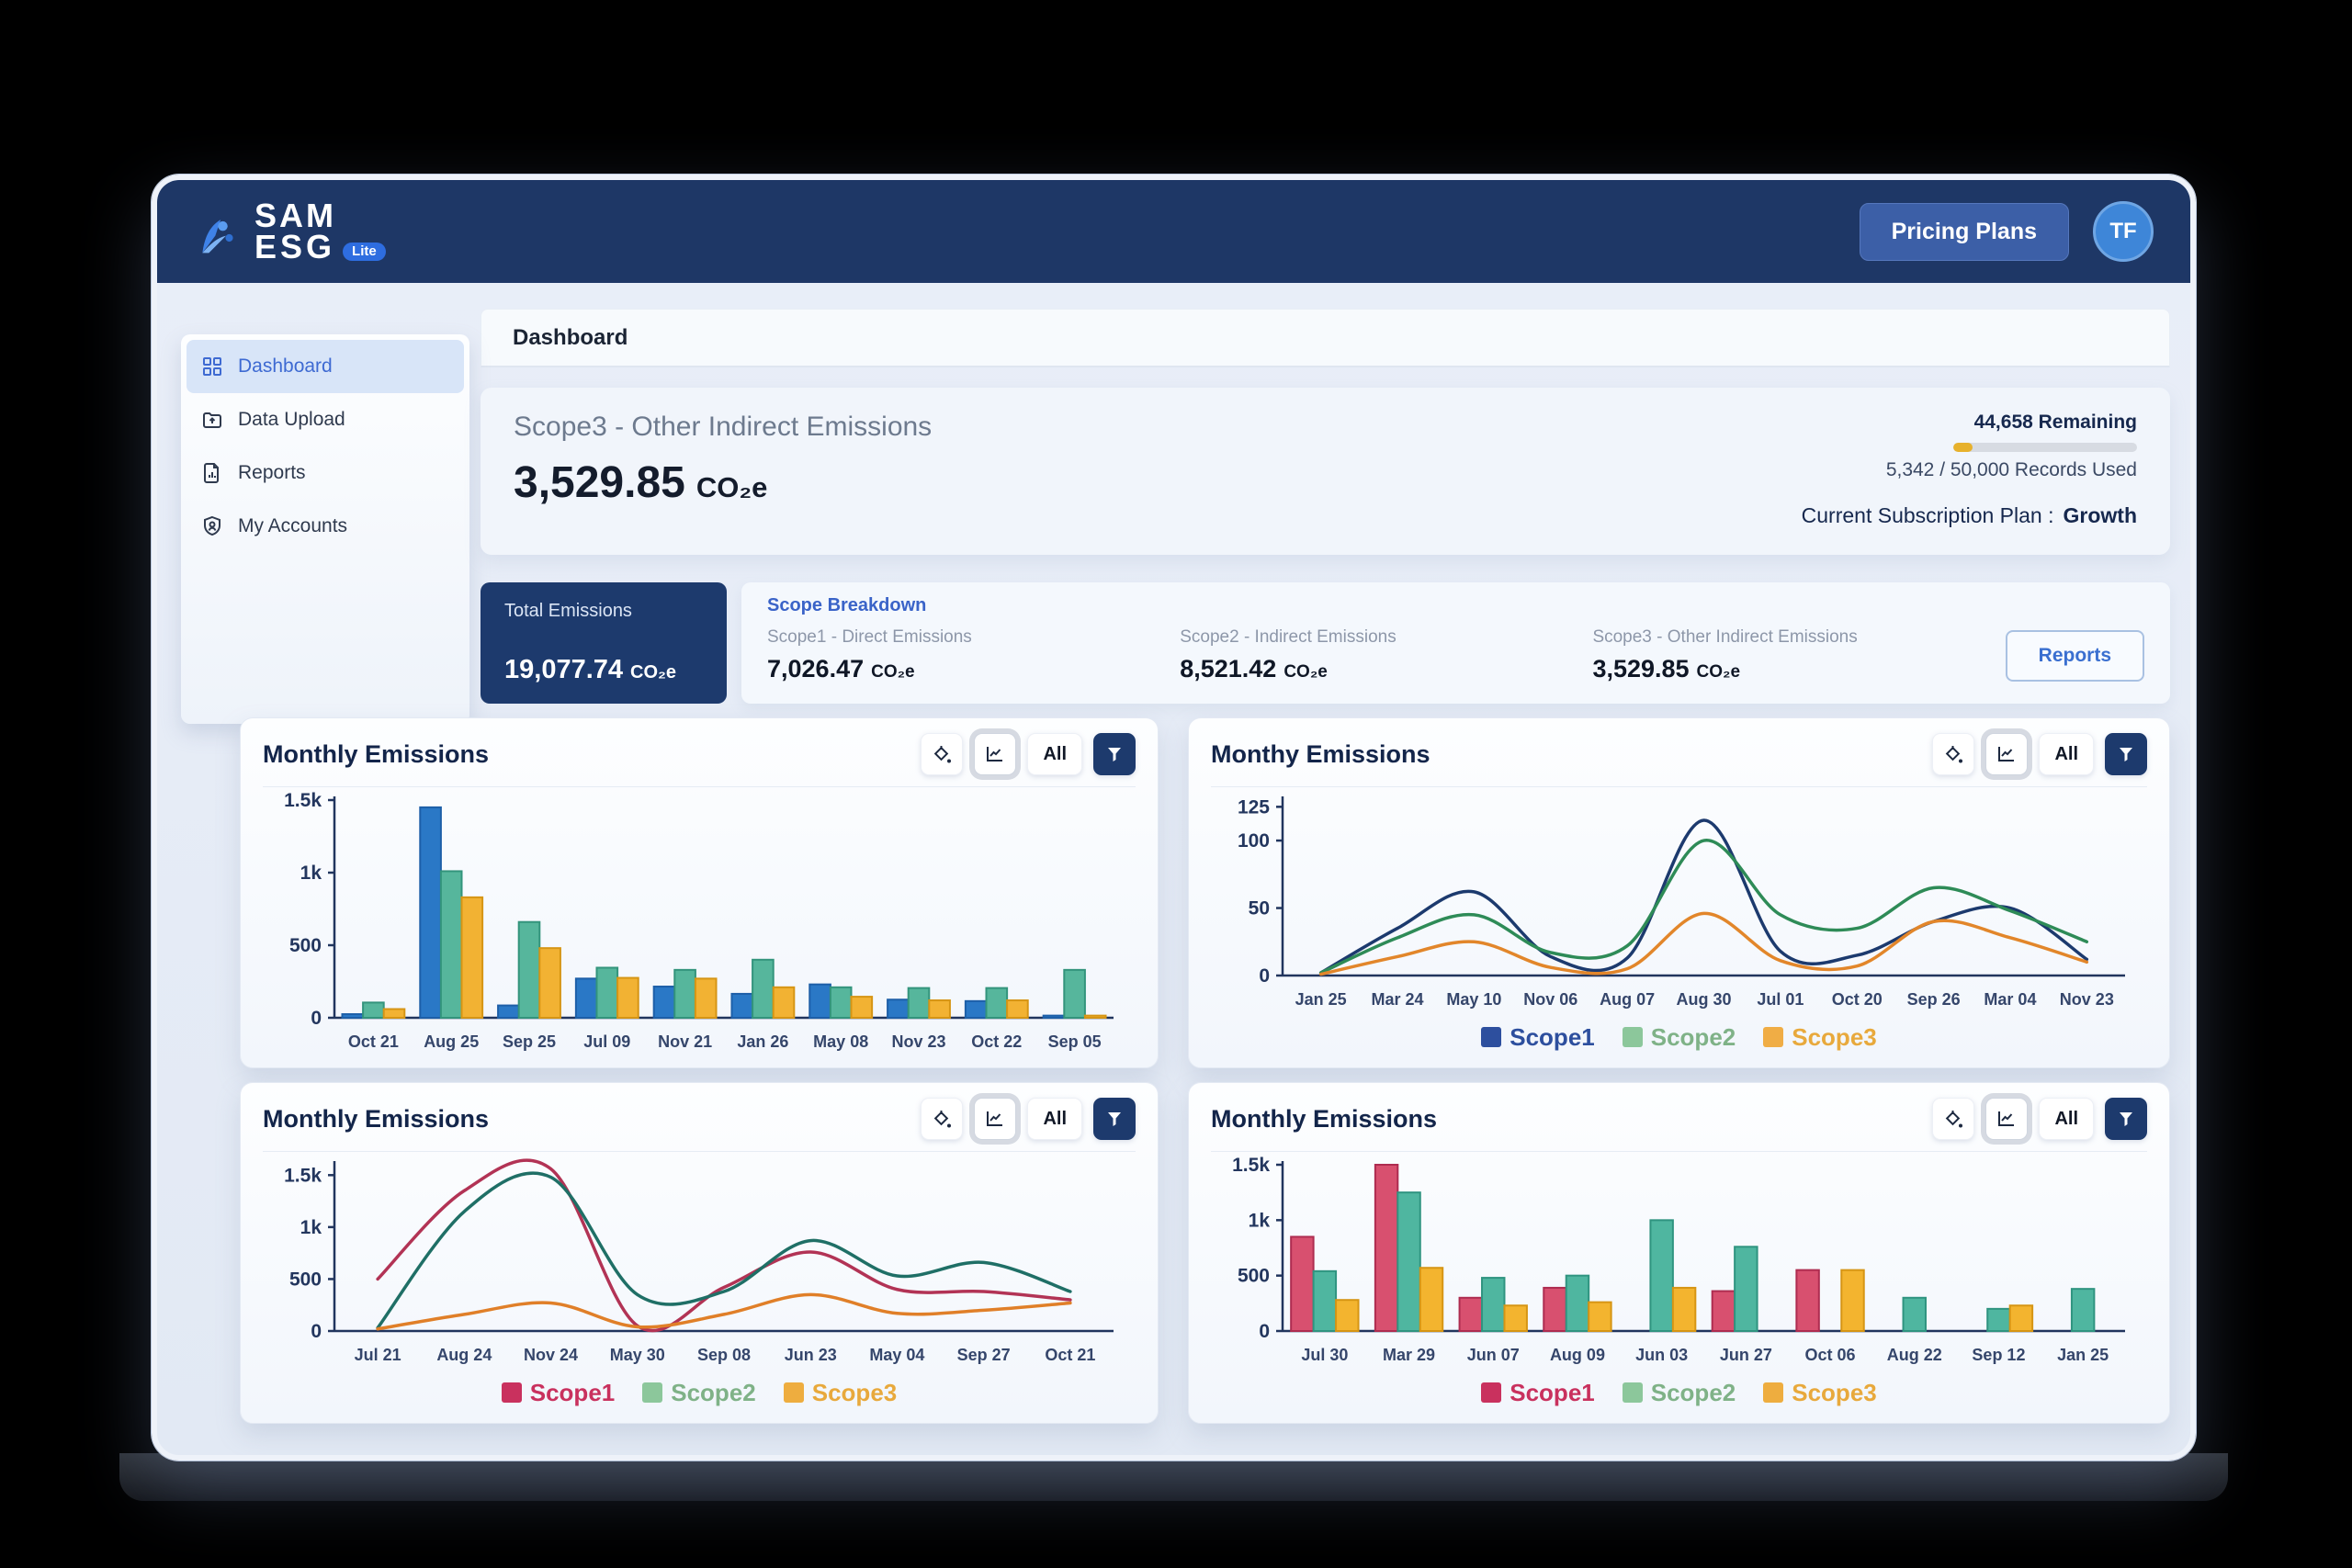 This screenshot has width=2352, height=1568. What do you see at coordinates (1578, 1355) in the screenshot?
I see `svg-text: Aug 09` at bounding box center [1578, 1355].